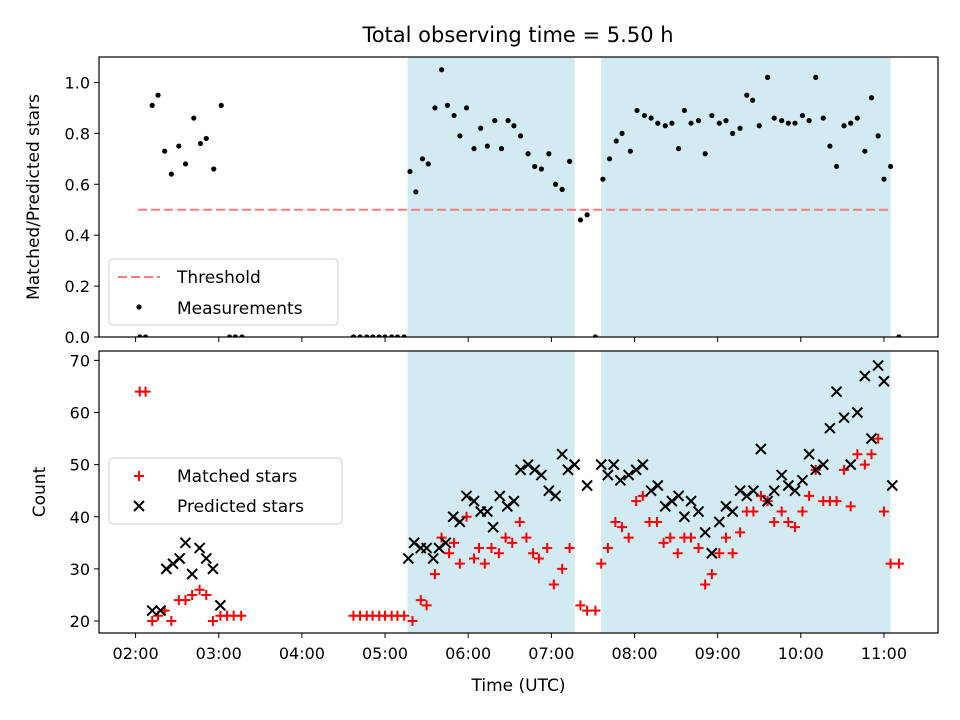 This screenshot has height=720, width=960. What do you see at coordinates (77, 286) in the screenshot?
I see `y-tick-label: 0.2` at bounding box center [77, 286].